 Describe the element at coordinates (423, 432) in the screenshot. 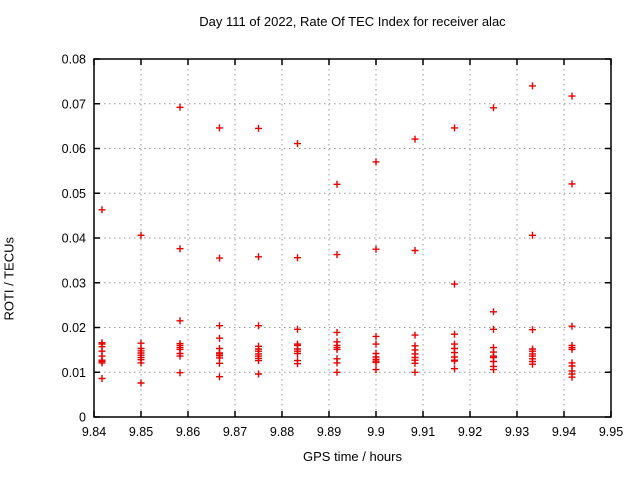

I see `x-tick-label: 9.91` at that location.